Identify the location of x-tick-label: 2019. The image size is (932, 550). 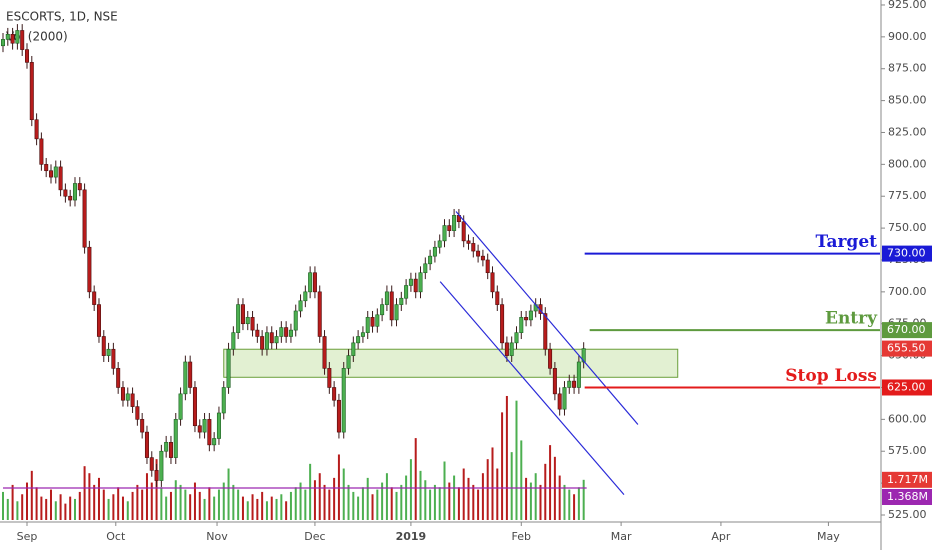
(411, 536).